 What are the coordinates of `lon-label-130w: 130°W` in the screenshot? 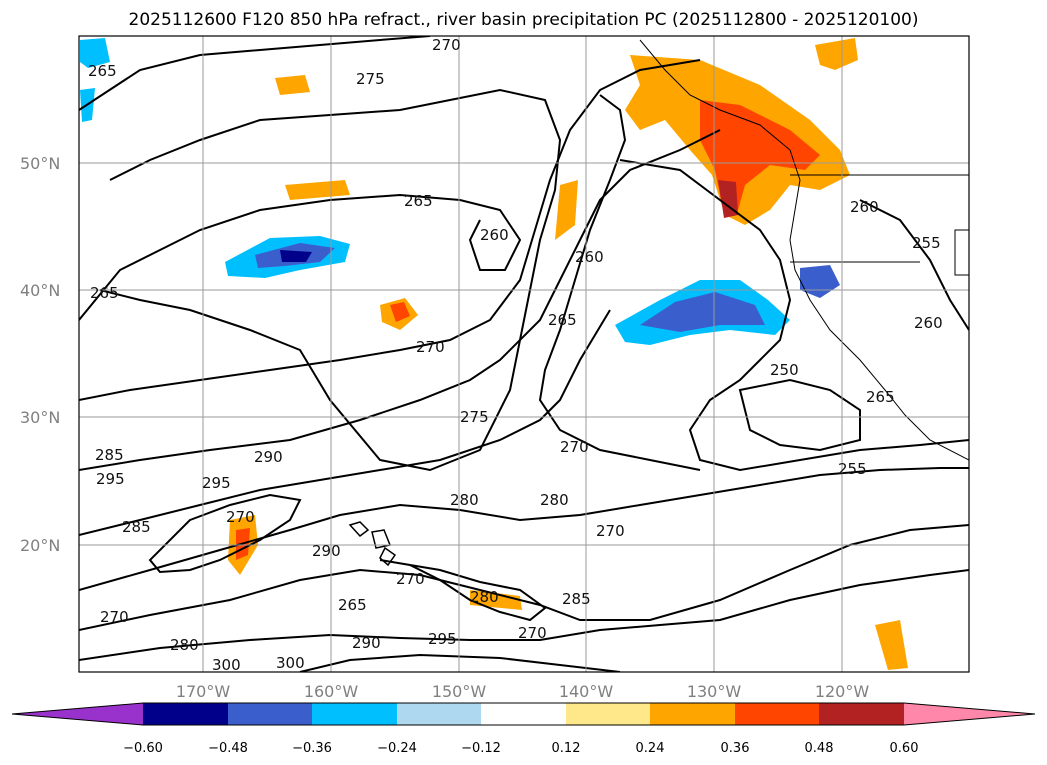 It's located at (714, 691).